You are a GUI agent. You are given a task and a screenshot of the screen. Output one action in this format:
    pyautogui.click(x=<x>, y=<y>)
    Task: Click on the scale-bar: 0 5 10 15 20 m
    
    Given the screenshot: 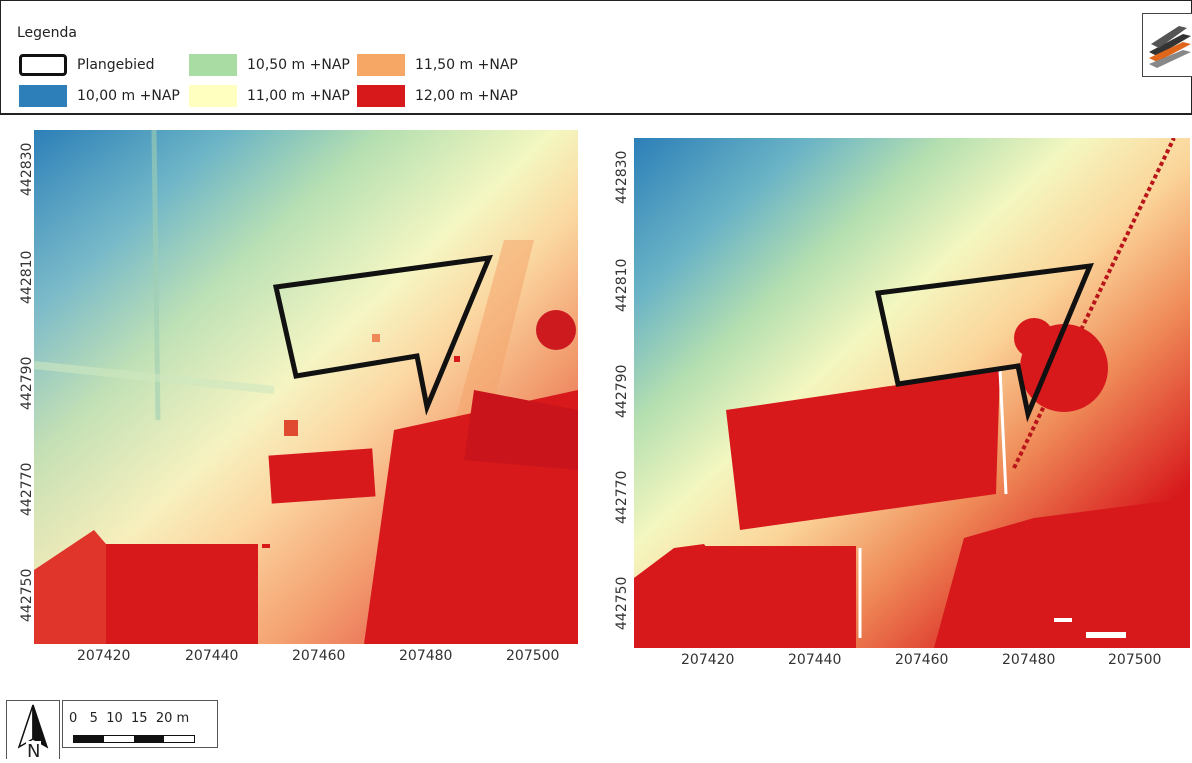 What is the action you would take?
    pyautogui.click(x=140, y=724)
    